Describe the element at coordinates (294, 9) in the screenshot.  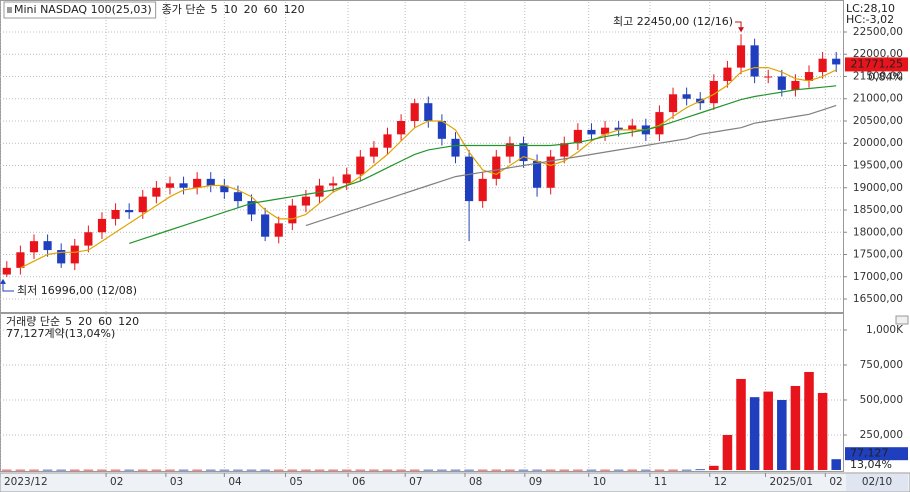
I see `legend-item: 120` at that location.